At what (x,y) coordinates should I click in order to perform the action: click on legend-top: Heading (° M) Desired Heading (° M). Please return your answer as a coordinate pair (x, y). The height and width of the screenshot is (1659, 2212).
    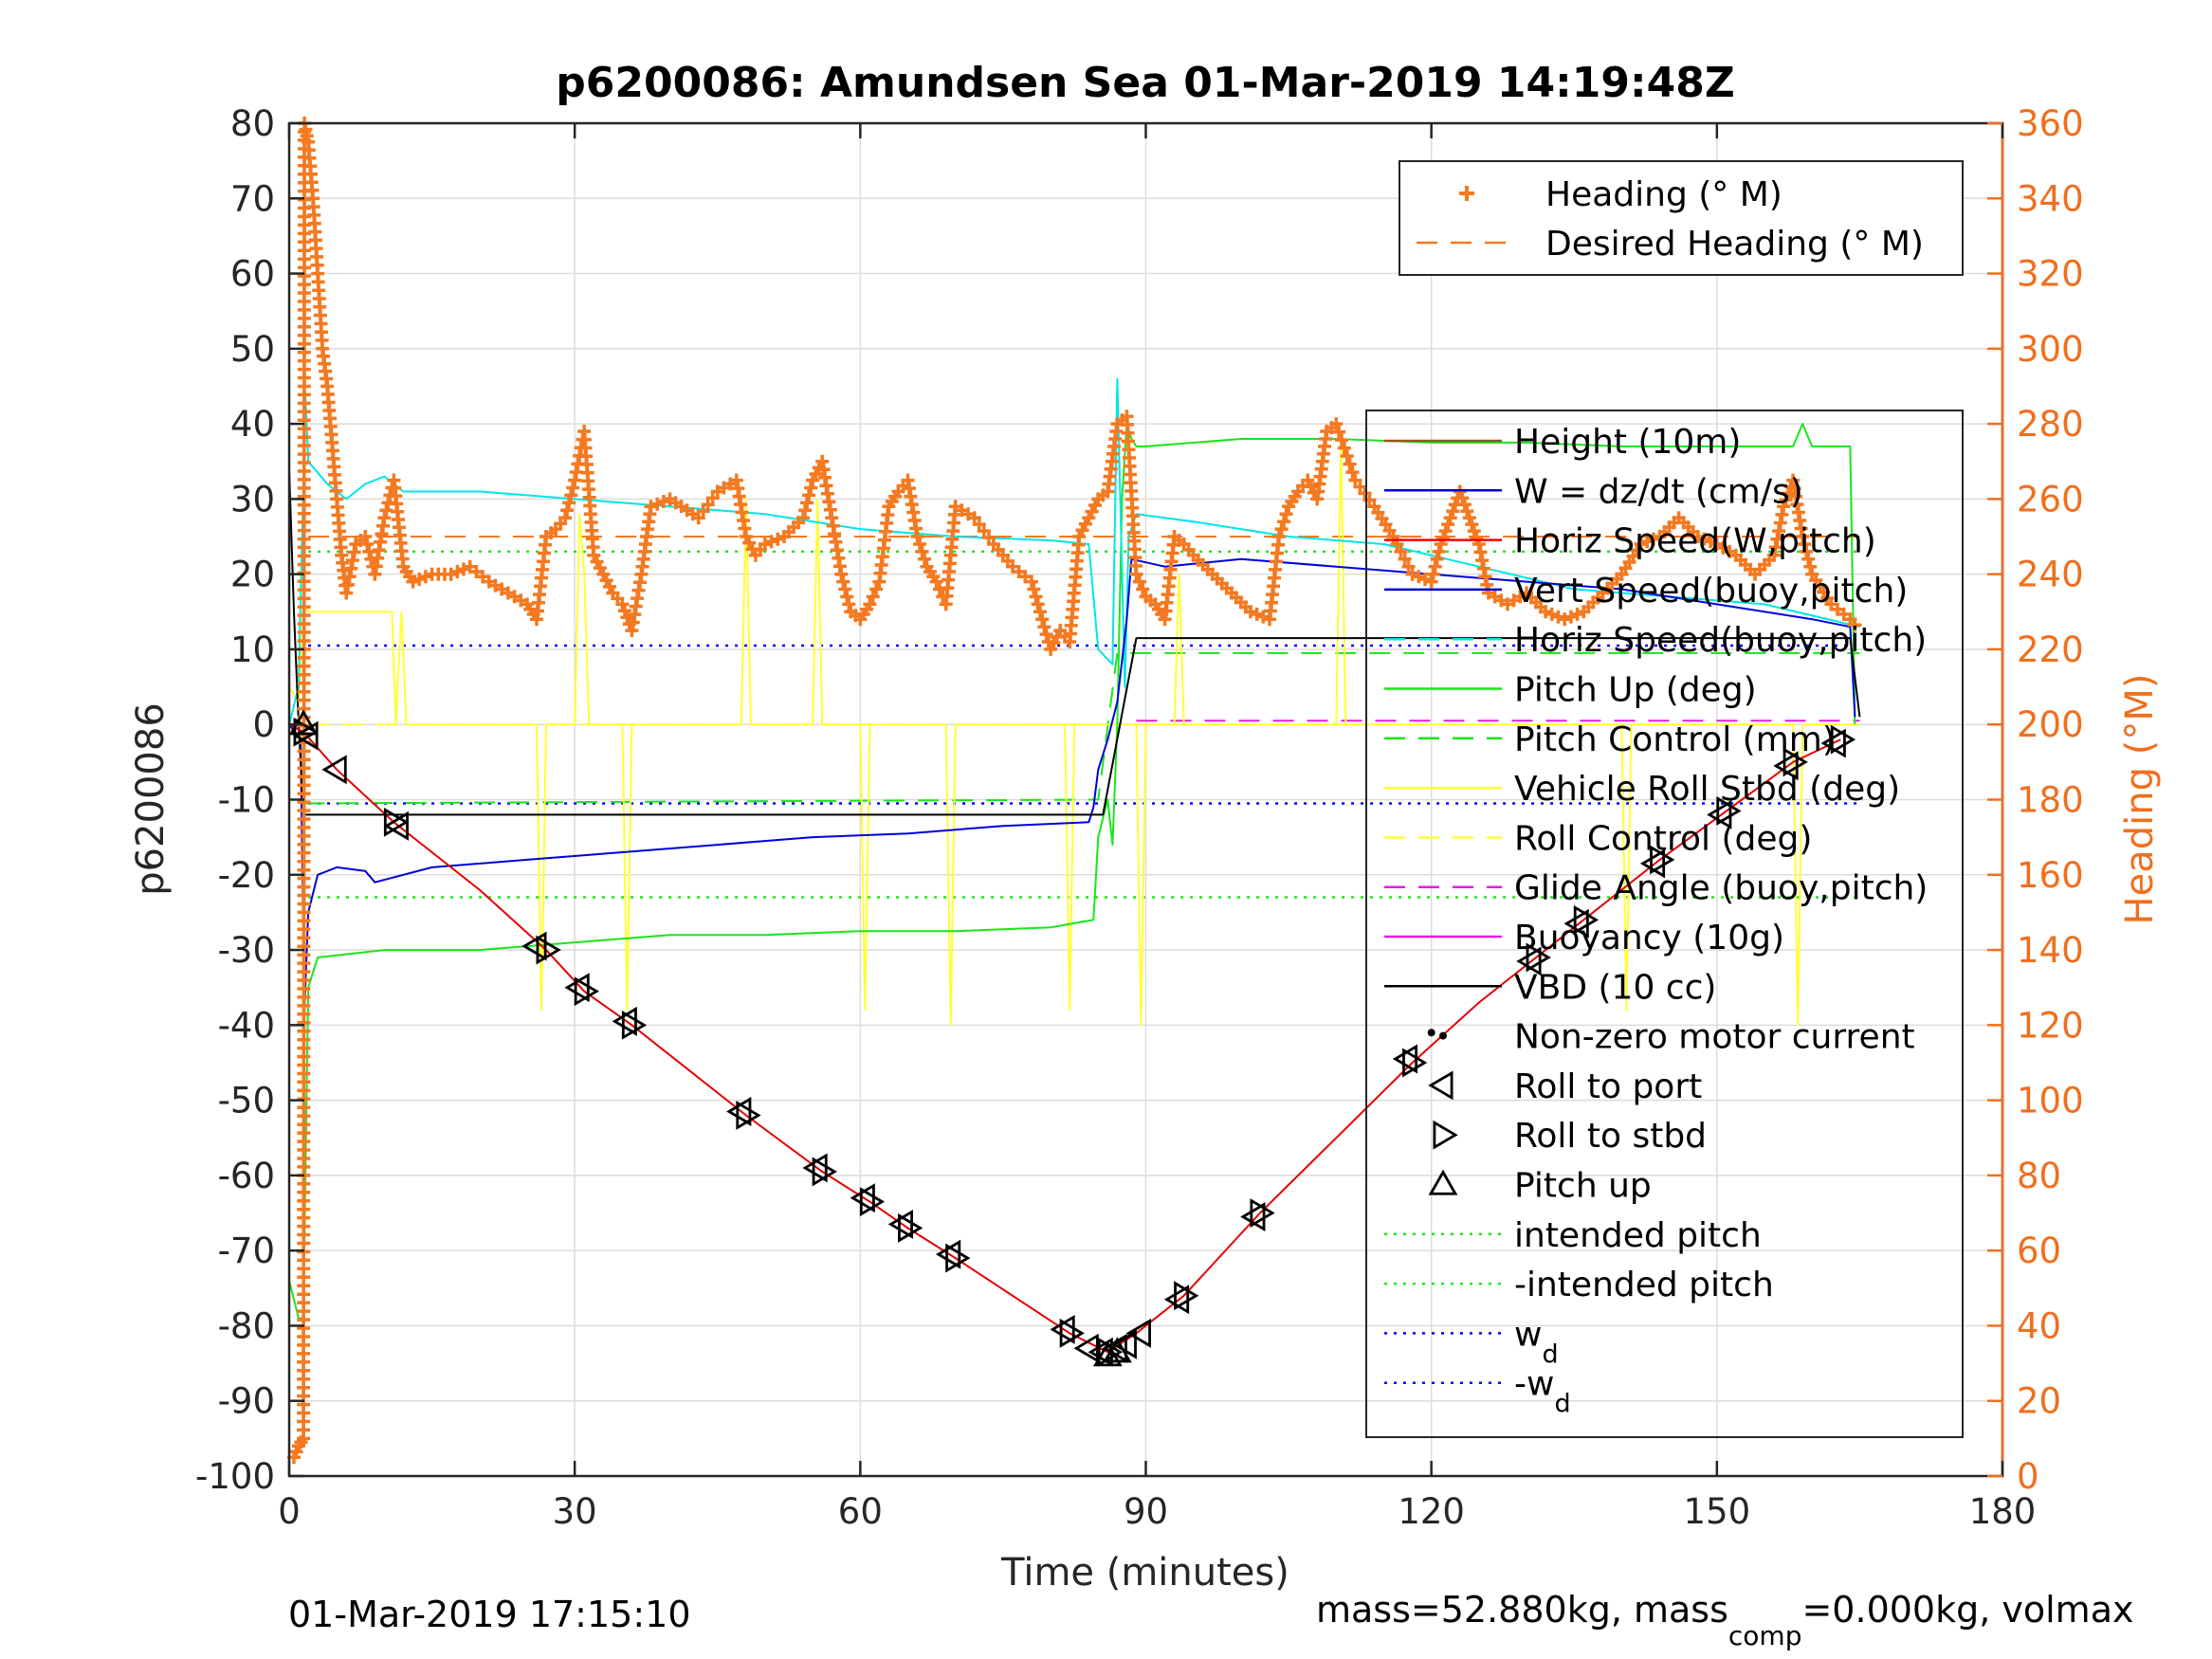
    Looking at the image, I should click on (1681, 218).